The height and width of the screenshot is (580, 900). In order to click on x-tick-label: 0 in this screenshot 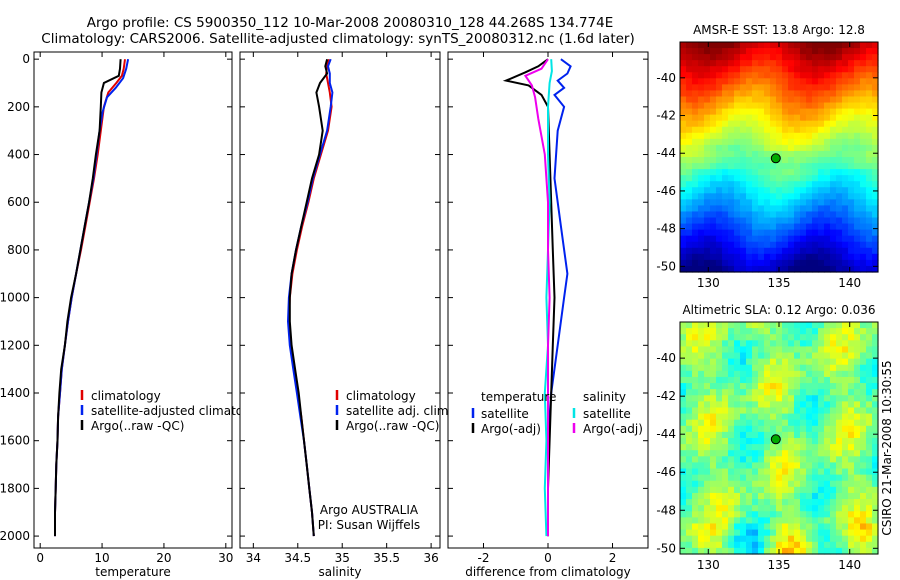, I will do `click(548, 558)`.